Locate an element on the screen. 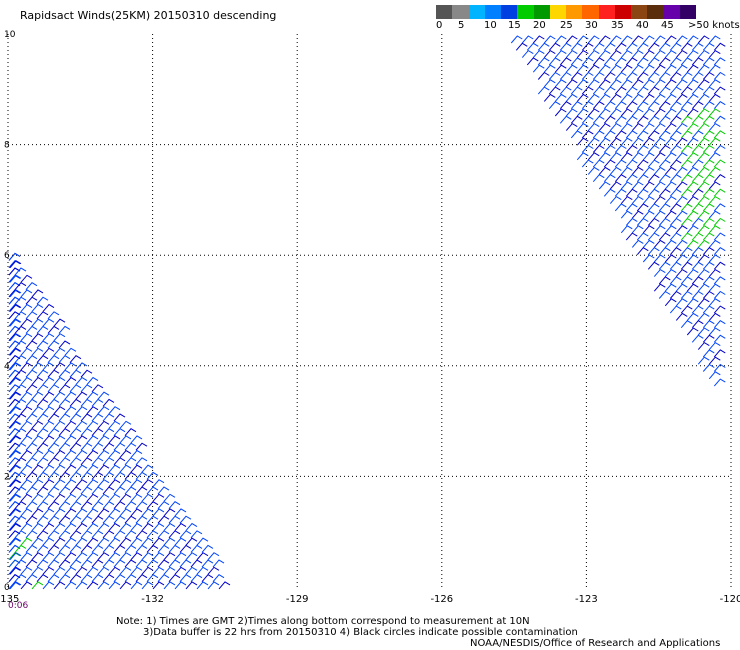 Image resolution: width=740 pixels, height=650 pixels. x-tick-label: -129 is located at coordinates (297, 599).